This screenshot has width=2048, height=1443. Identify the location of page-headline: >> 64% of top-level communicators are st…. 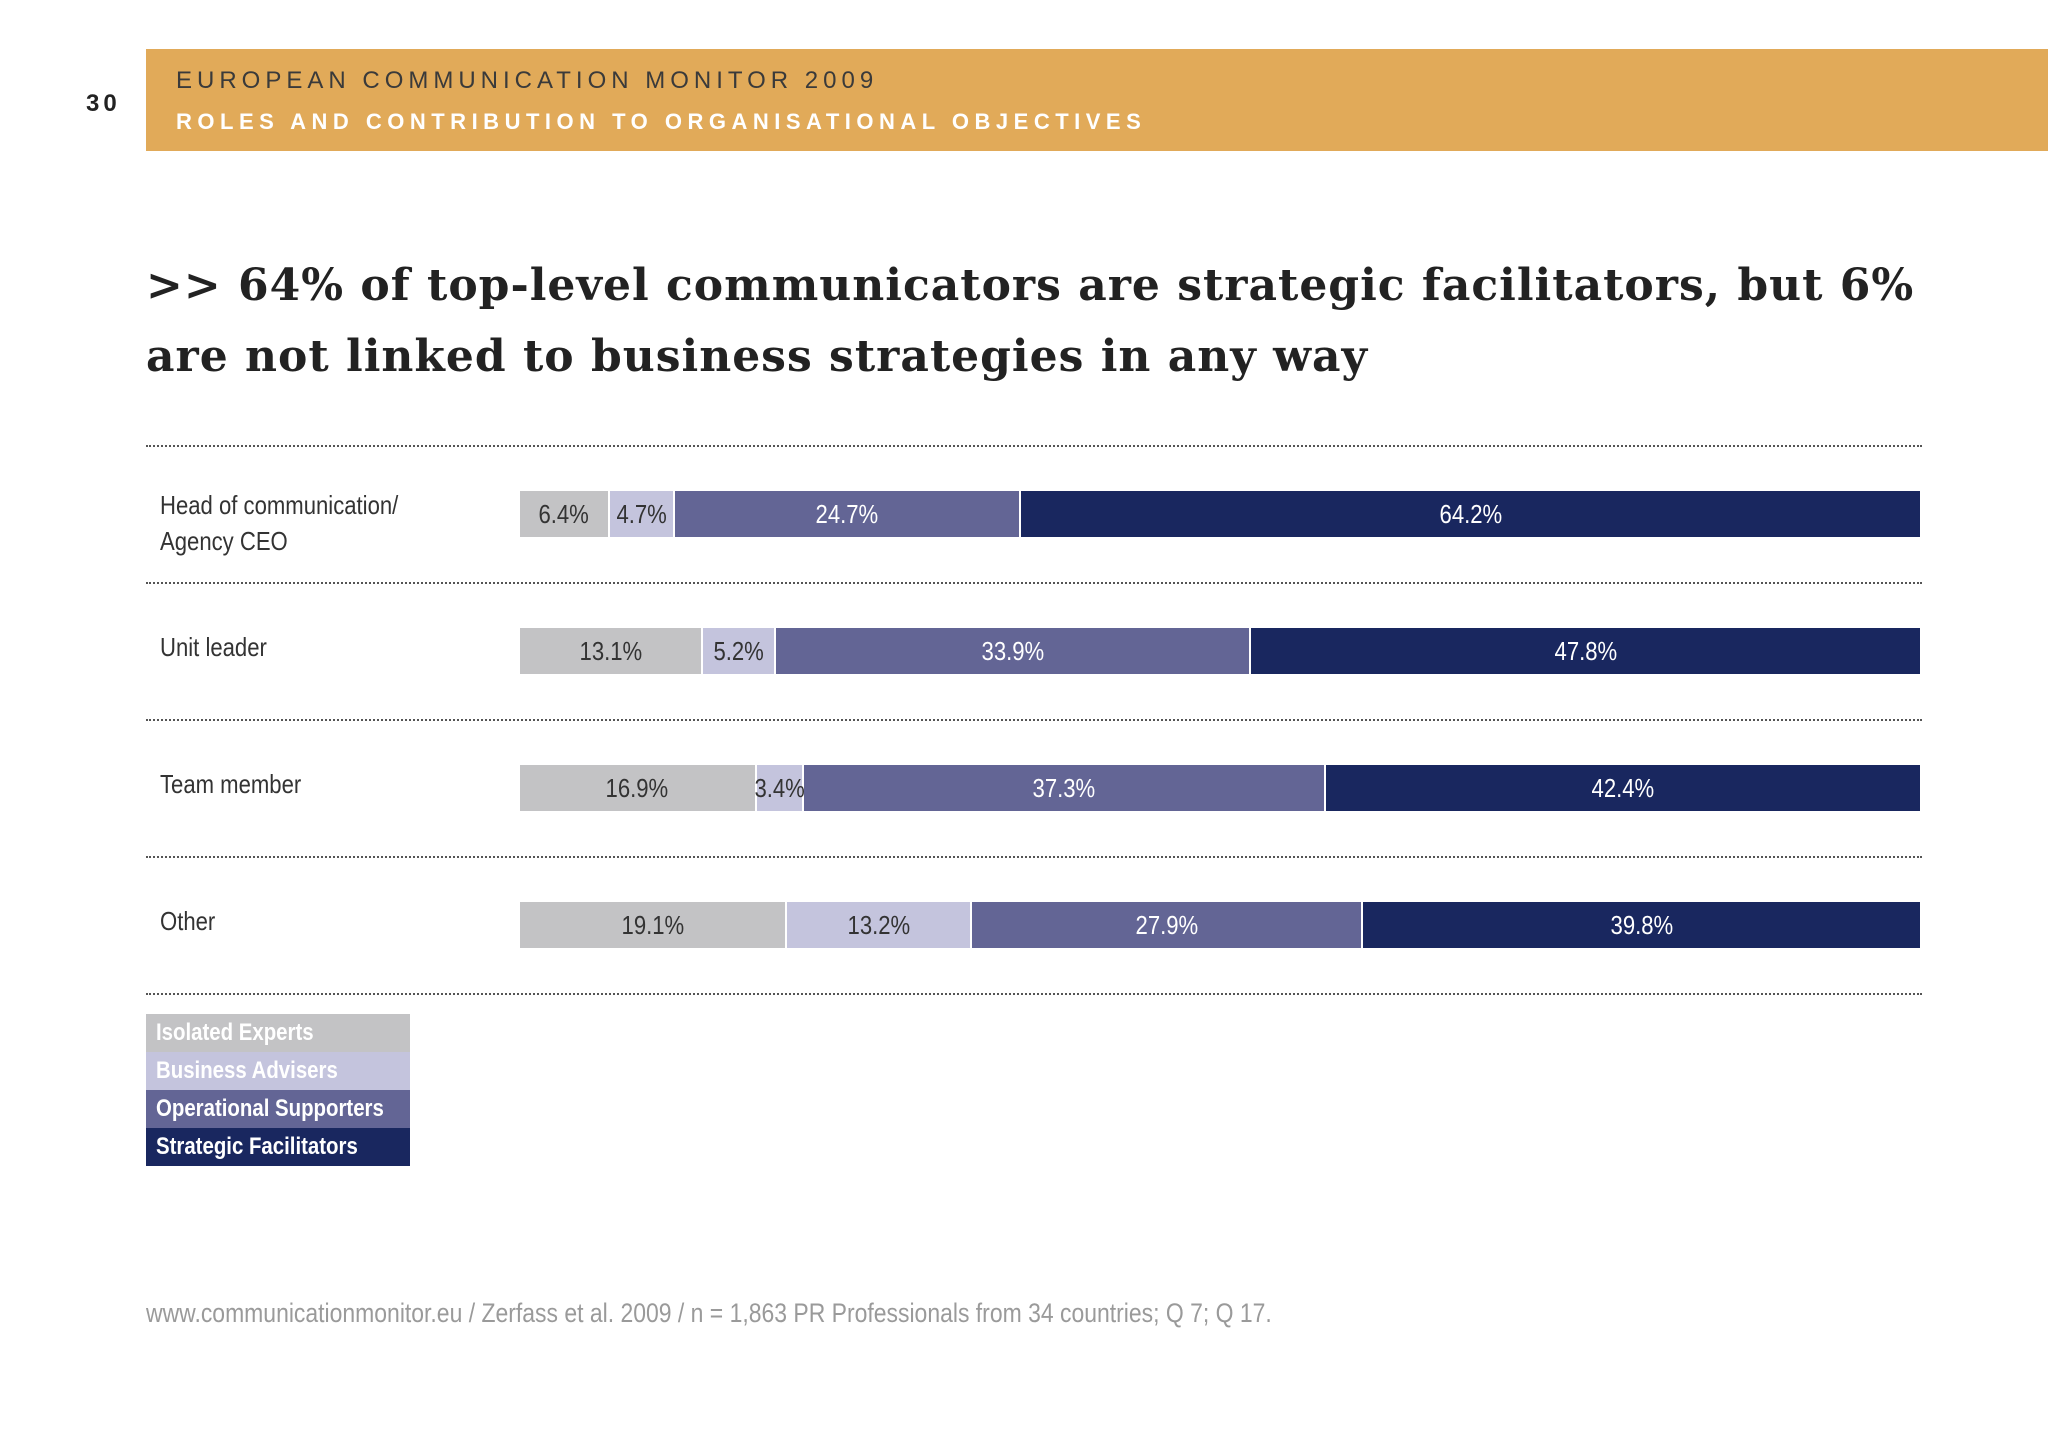
(1030, 321).